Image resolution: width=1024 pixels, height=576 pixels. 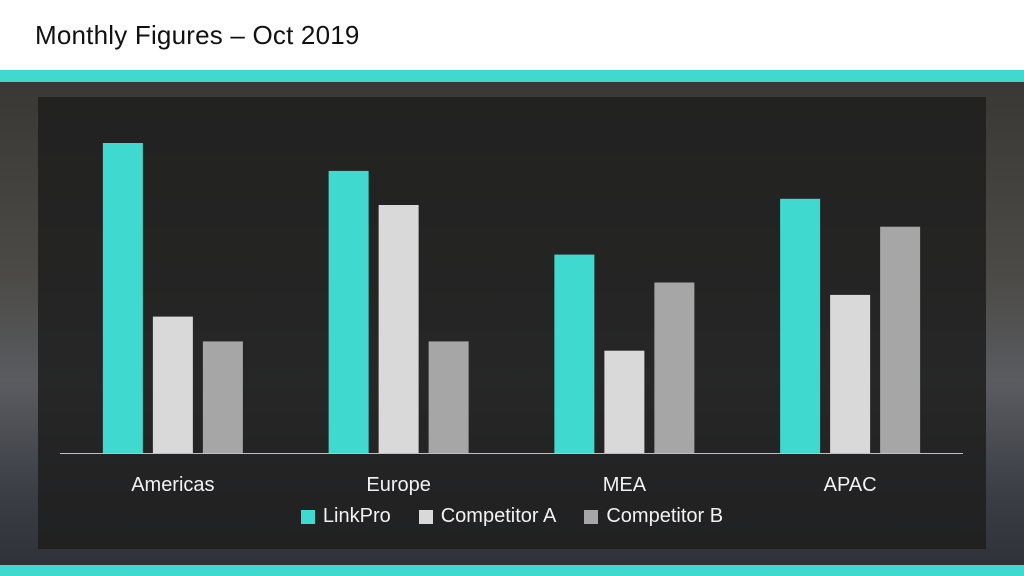 What do you see at coordinates (348, 311) in the screenshot?
I see `bar-europe-linkpro` at bounding box center [348, 311].